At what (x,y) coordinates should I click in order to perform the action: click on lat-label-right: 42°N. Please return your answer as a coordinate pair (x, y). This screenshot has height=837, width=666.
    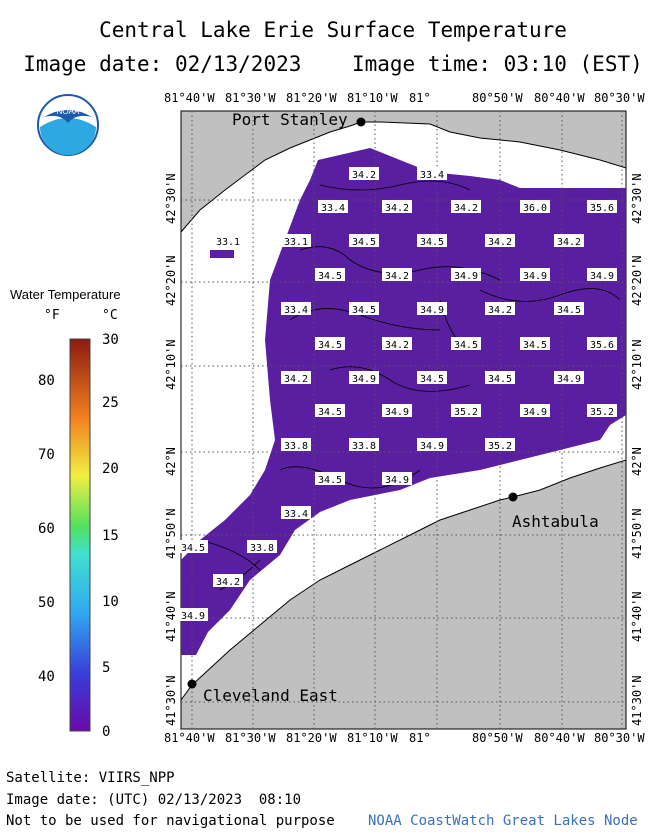
    Looking at the image, I should click on (637, 461).